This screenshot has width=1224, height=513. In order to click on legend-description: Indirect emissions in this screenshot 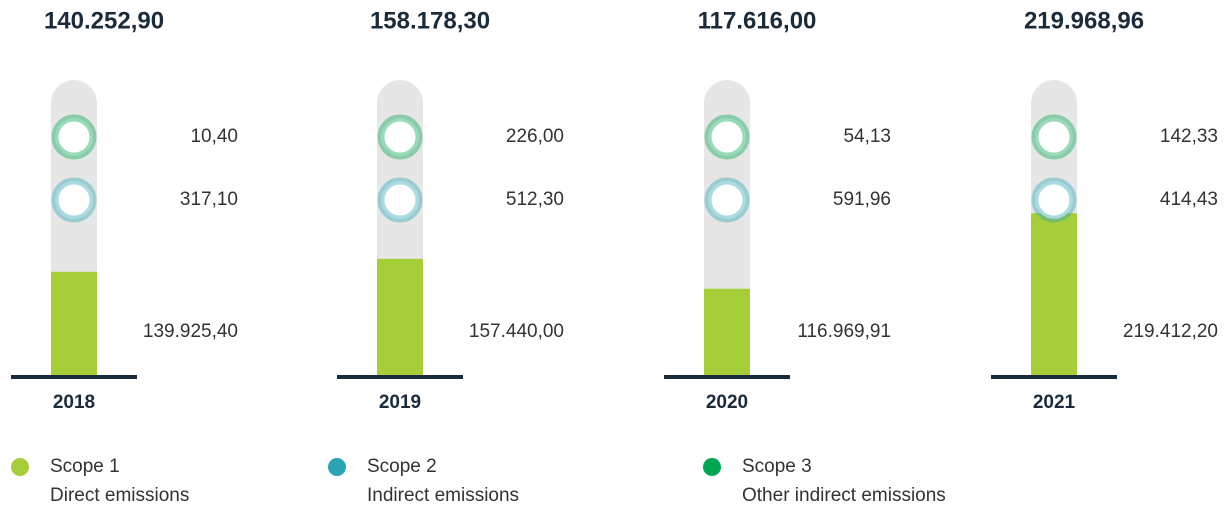, I will do `click(443, 495)`.